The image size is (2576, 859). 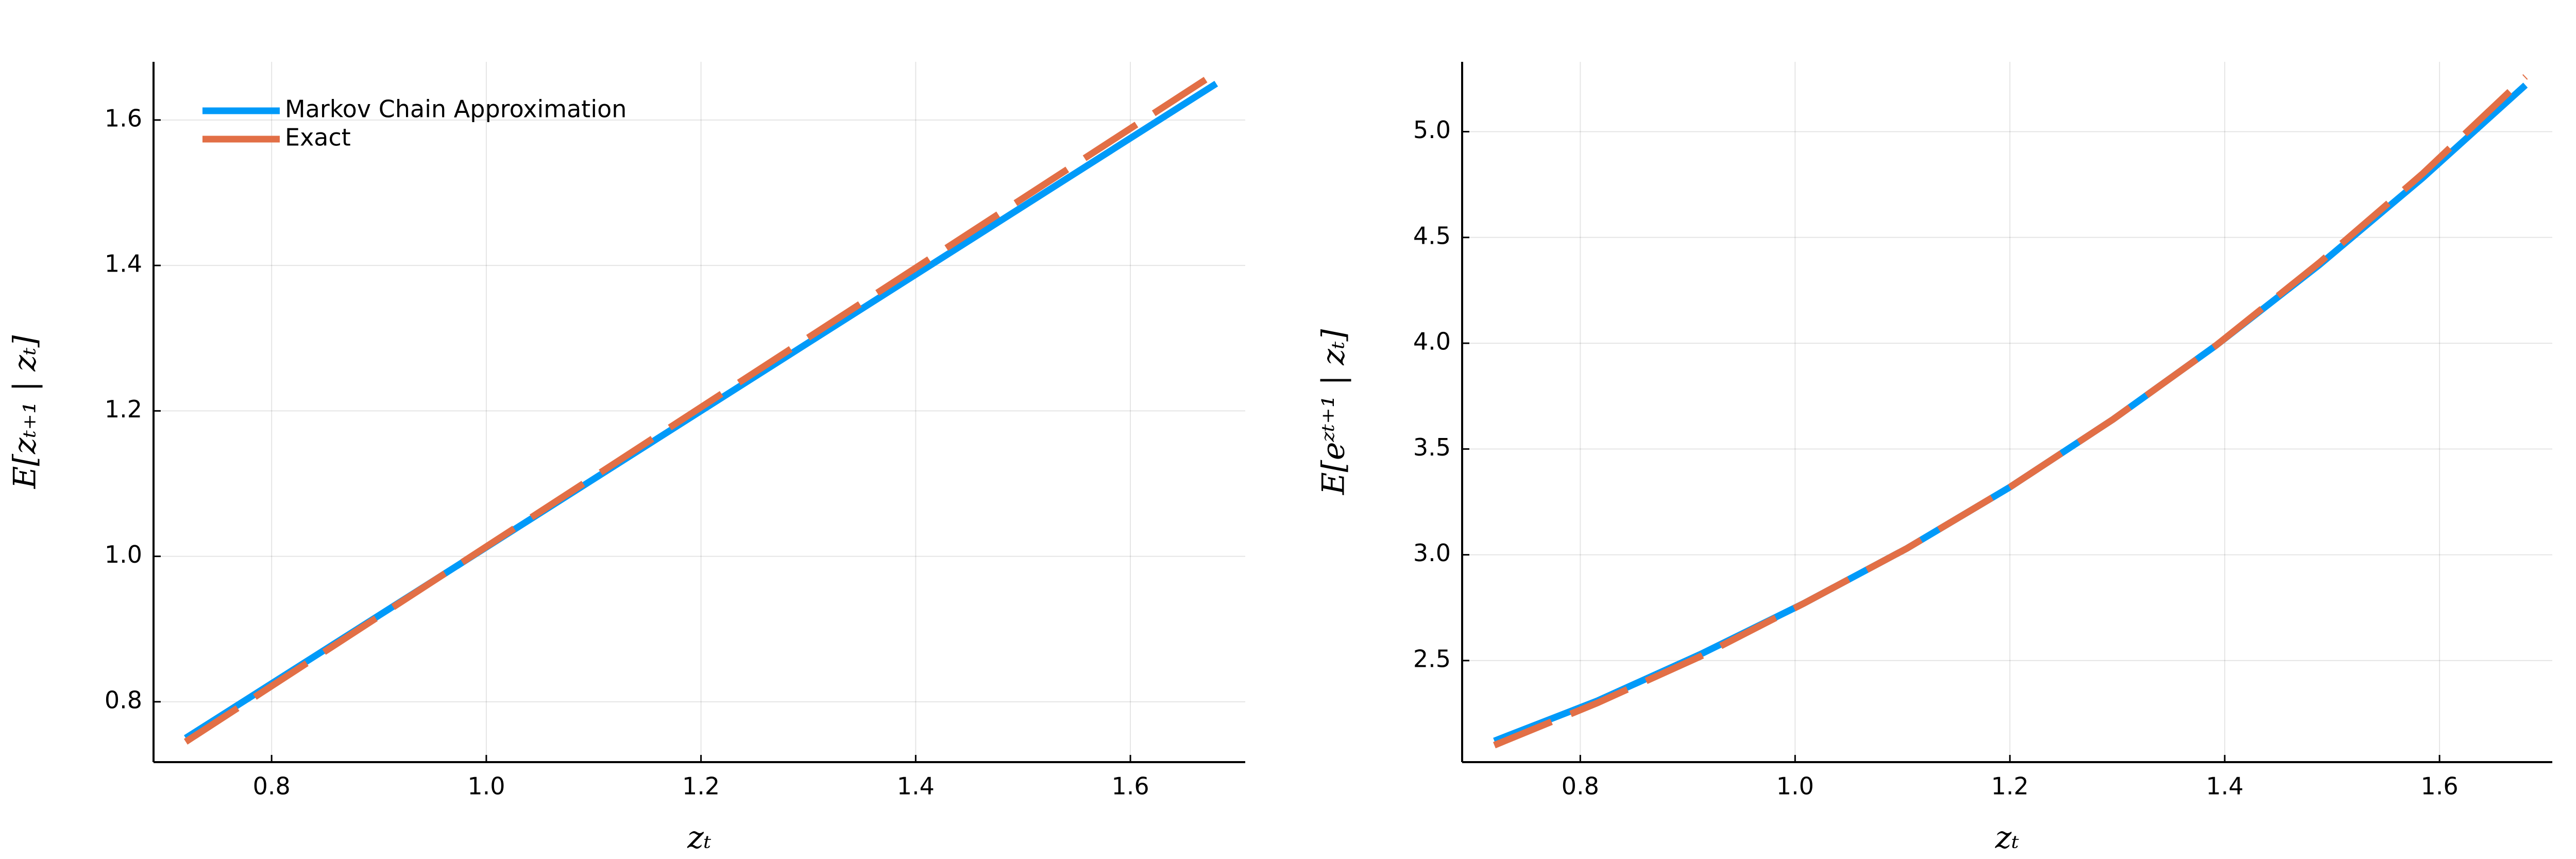 What do you see at coordinates (124, 409) in the screenshot?
I see `y-tick-label: 1.2` at bounding box center [124, 409].